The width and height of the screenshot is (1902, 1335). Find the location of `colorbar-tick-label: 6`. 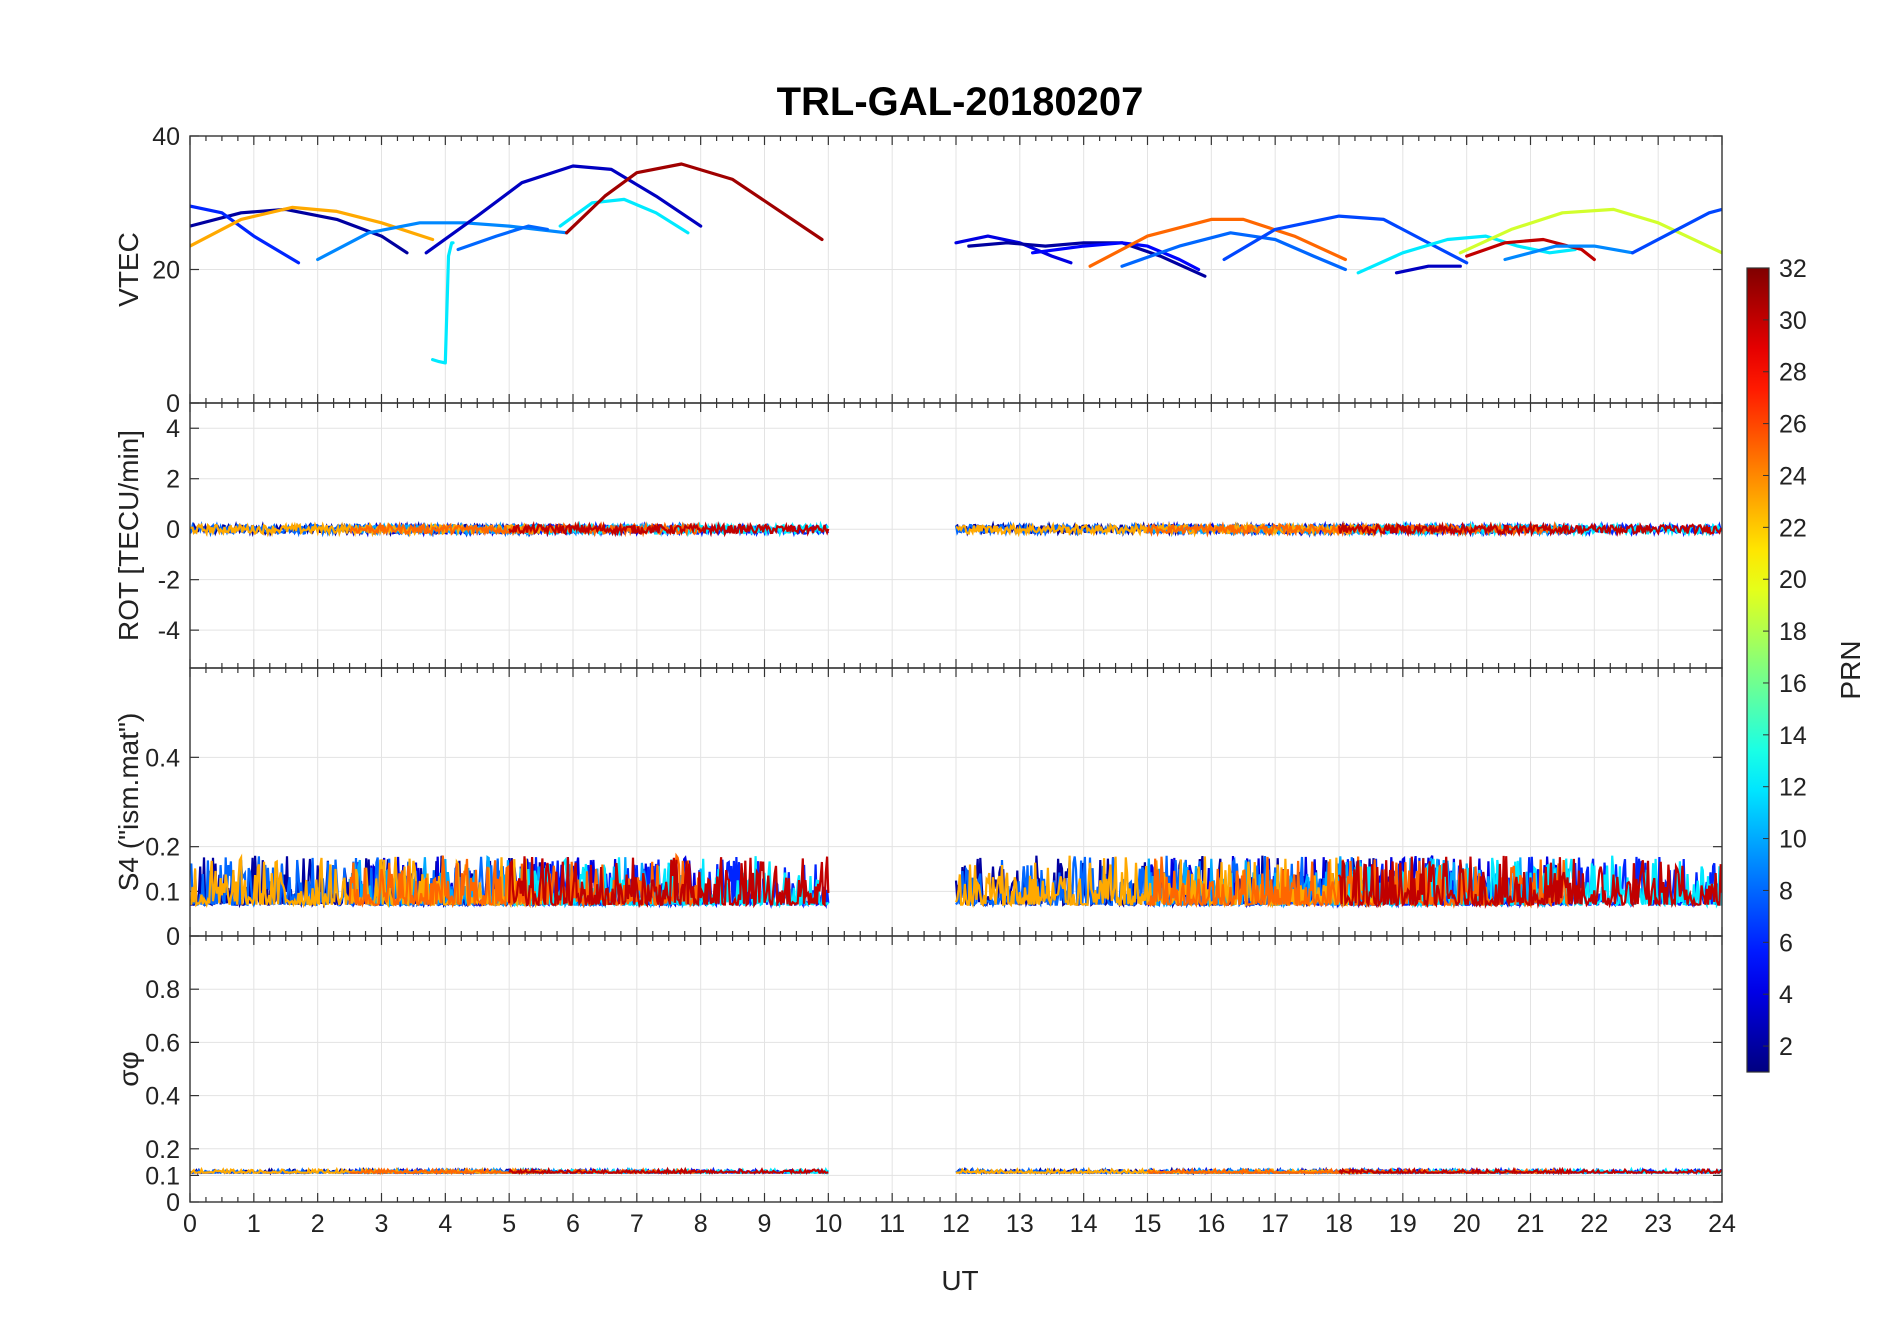

colorbar-tick-label: 6 is located at coordinates (1786, 943).